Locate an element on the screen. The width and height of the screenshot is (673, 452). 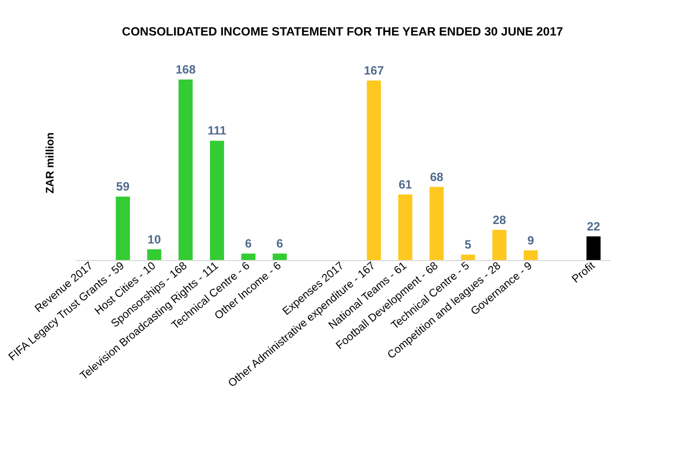
data-label: 28 is located at coordinates (499, 219).